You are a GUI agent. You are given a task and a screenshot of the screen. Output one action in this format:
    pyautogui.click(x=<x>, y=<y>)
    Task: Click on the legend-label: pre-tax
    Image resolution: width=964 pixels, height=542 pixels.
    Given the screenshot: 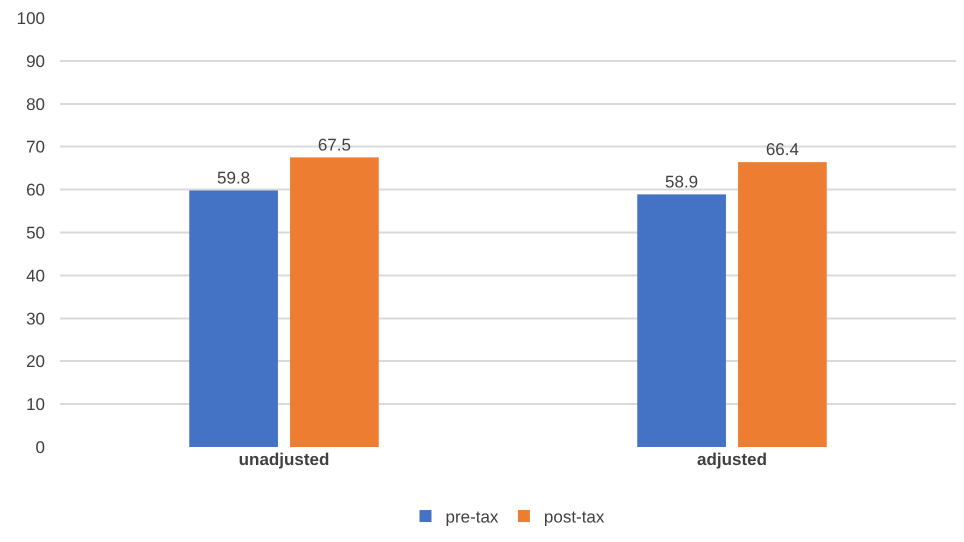 What is the action you would take?
    pyautogui.click(x=472, y=517)
    